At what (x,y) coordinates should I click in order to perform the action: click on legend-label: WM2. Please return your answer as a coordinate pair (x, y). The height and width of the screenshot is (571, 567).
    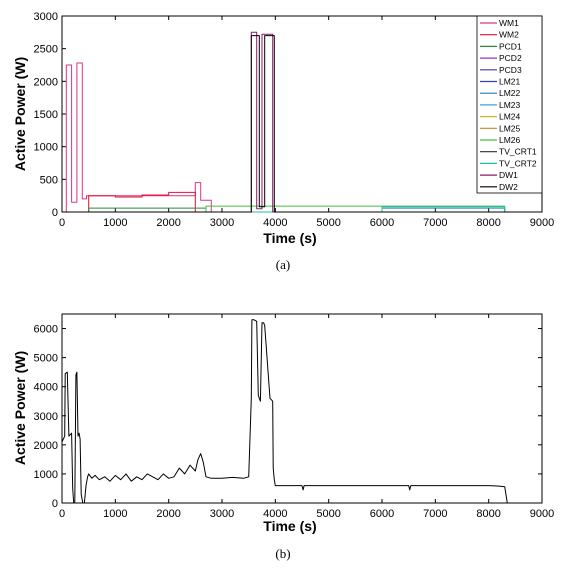
    Looking at the image, I should click on (509, 35).